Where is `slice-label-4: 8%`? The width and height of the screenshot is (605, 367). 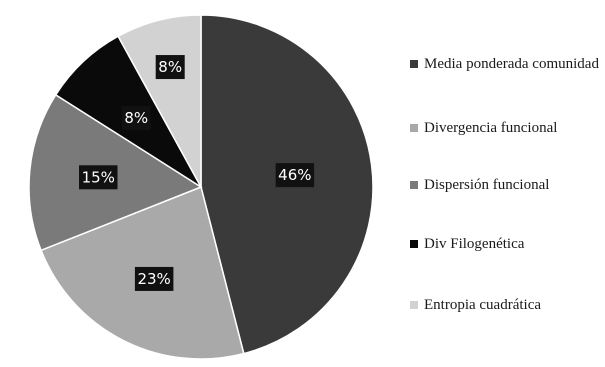 slice-label-4: 8% is located at coordinates (170, 67).